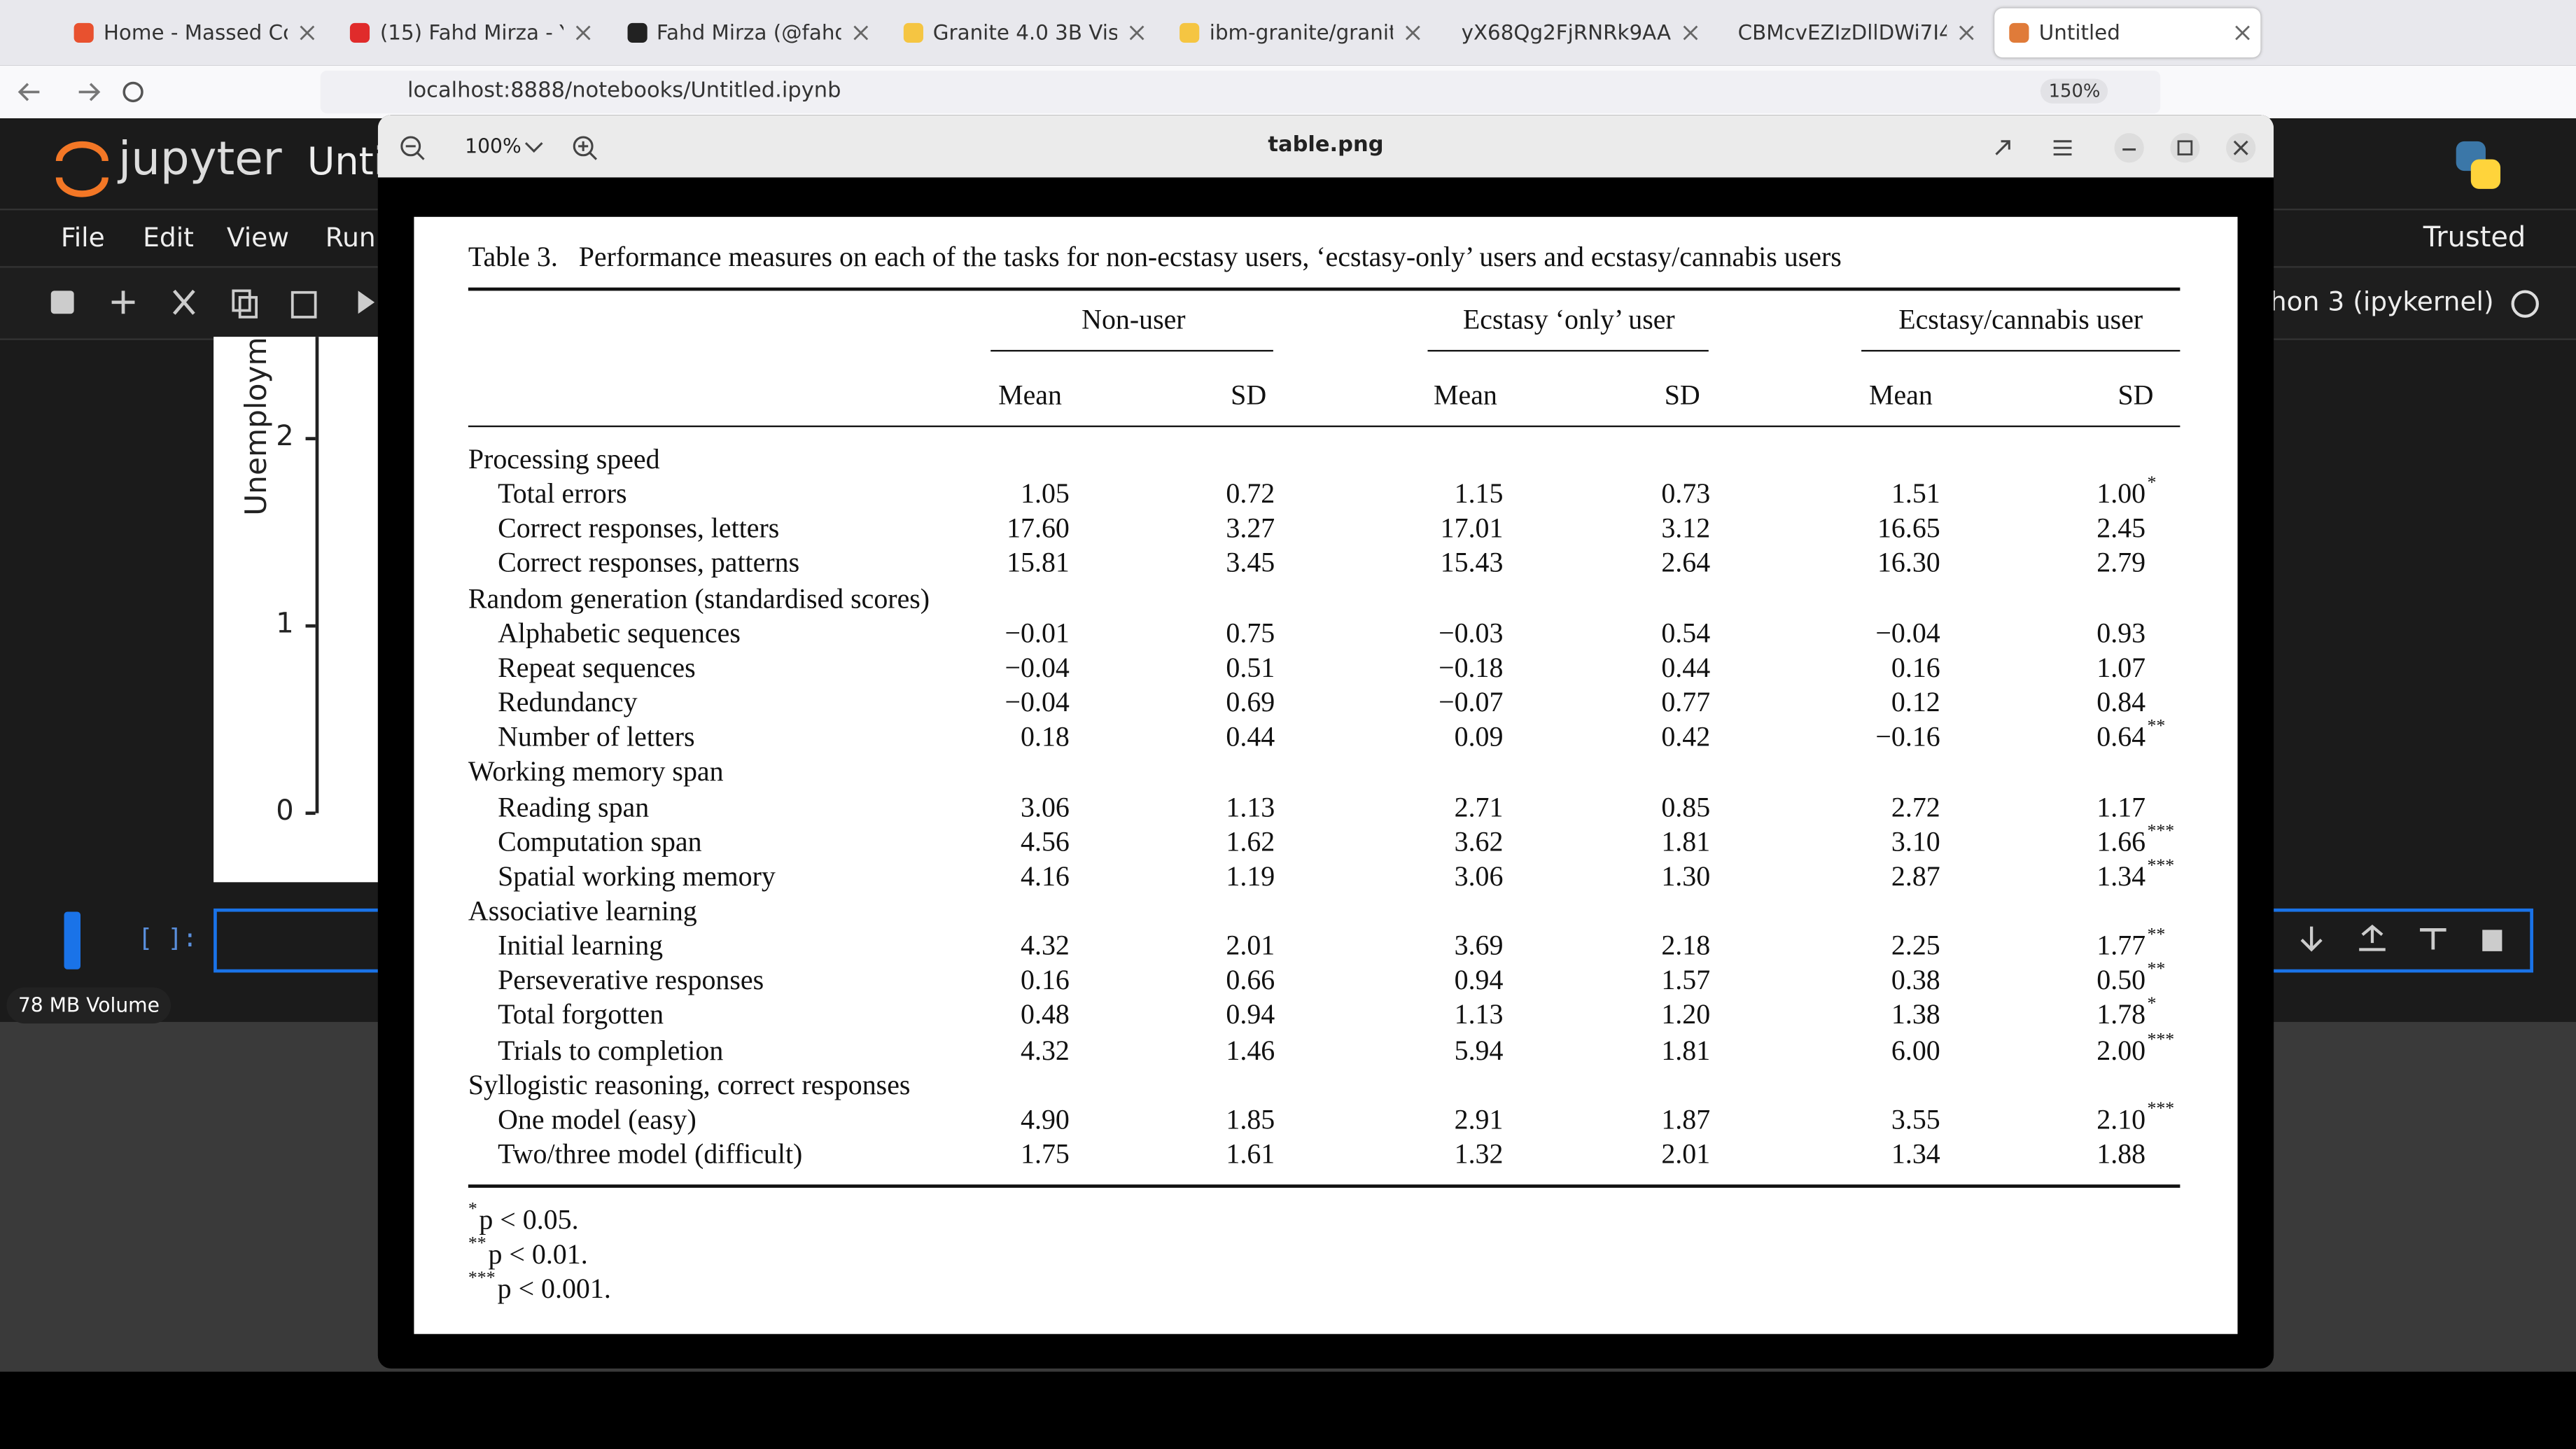  What do you see at coordinates (1324, 1185) in the screenshot?
I see `table-rule` at bounding box center [1324, 1185].